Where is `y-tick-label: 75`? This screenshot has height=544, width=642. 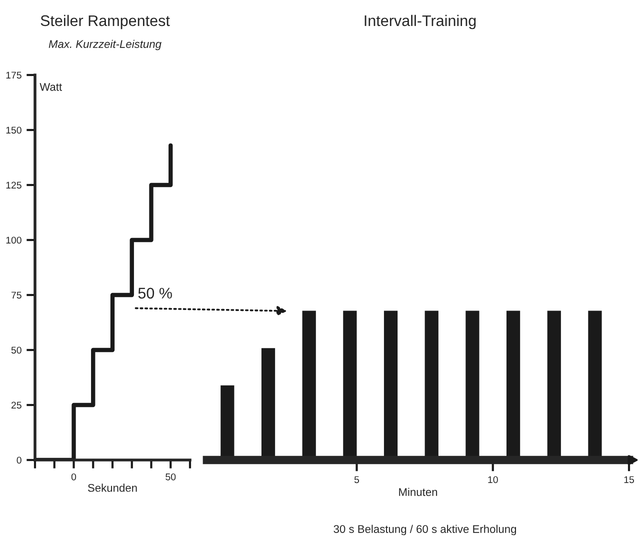 y-tick-label: 75 is located at coordinates (16, 295).